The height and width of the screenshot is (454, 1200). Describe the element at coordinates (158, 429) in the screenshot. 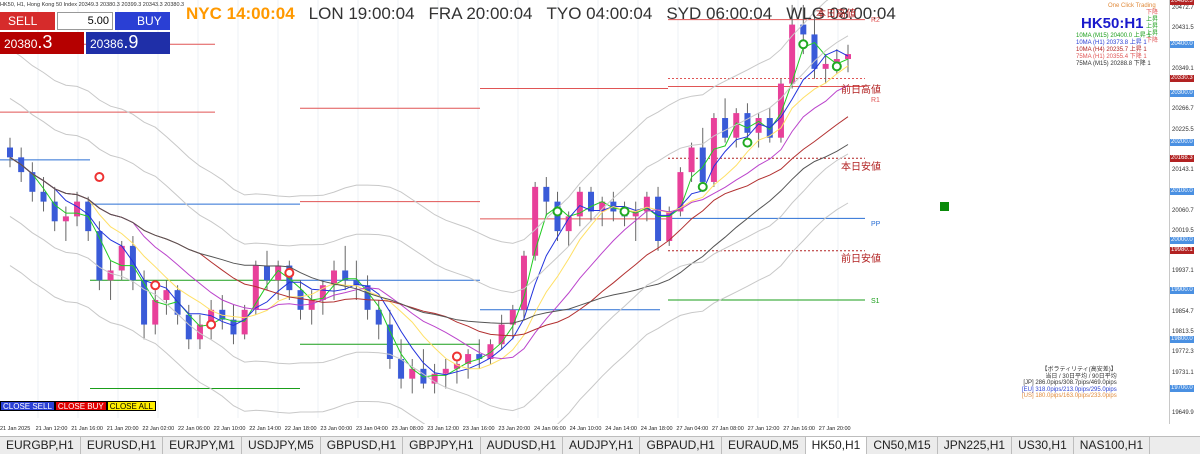

I see `time-label: 22 Jan 02:00` at that location.